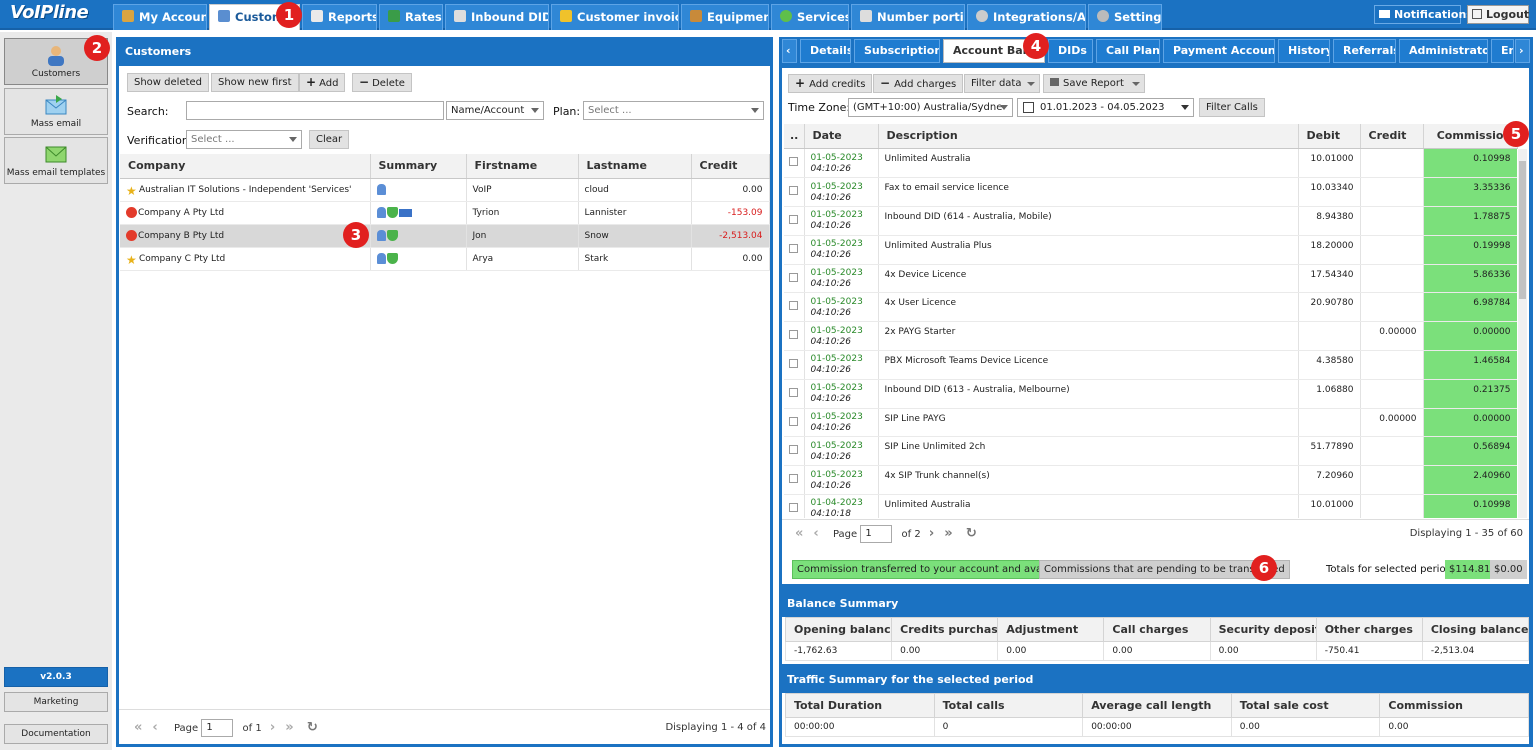 This screenshot has width=1536, height=750. Describe the element at coordinates (1470, 136) in the screenshot. I see `col-commission: Commission` at that location.